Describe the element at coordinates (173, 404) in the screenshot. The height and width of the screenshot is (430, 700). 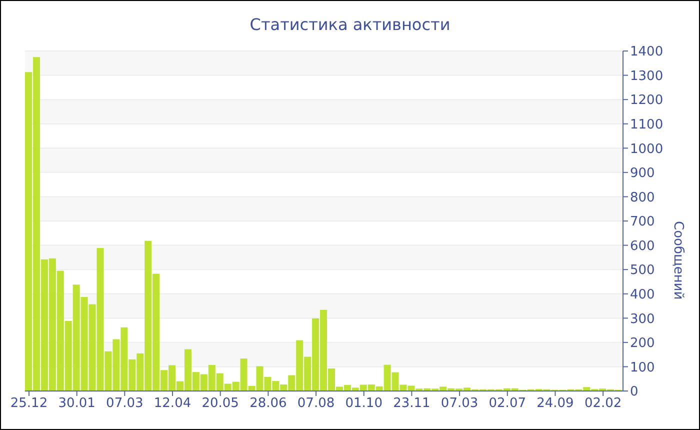
I see `x-tick-label: 12.04` at that location.